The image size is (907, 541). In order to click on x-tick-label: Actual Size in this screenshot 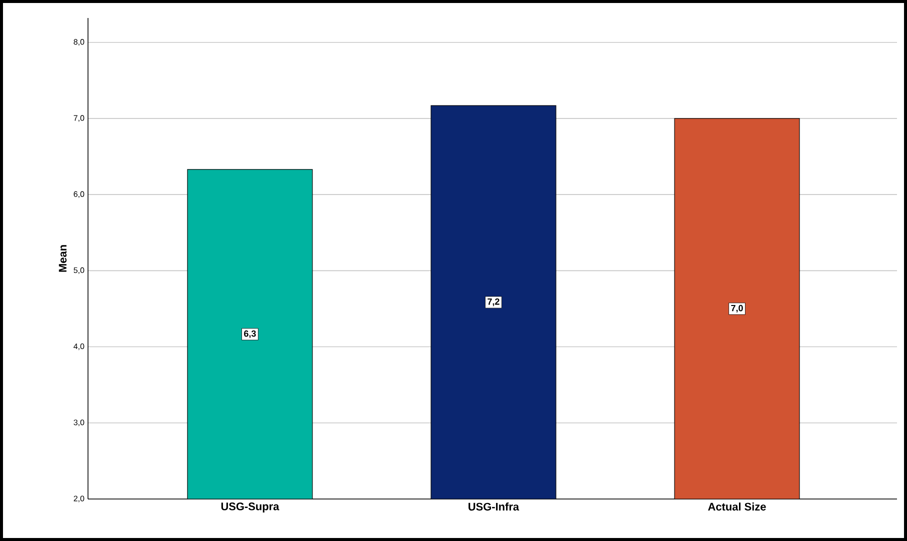, I will do `click(737, 506)`.